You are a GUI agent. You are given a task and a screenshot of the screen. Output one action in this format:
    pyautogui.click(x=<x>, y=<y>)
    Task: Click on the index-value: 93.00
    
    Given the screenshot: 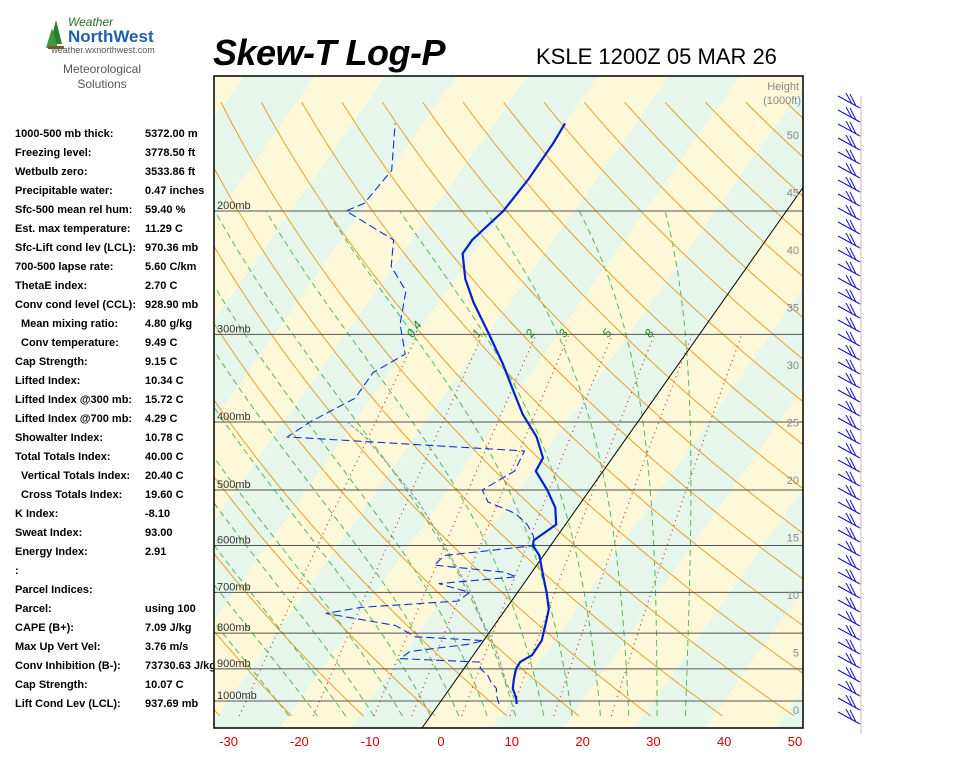 What is the action you would take?
    pyautogui.click(x=159, y=533)
    